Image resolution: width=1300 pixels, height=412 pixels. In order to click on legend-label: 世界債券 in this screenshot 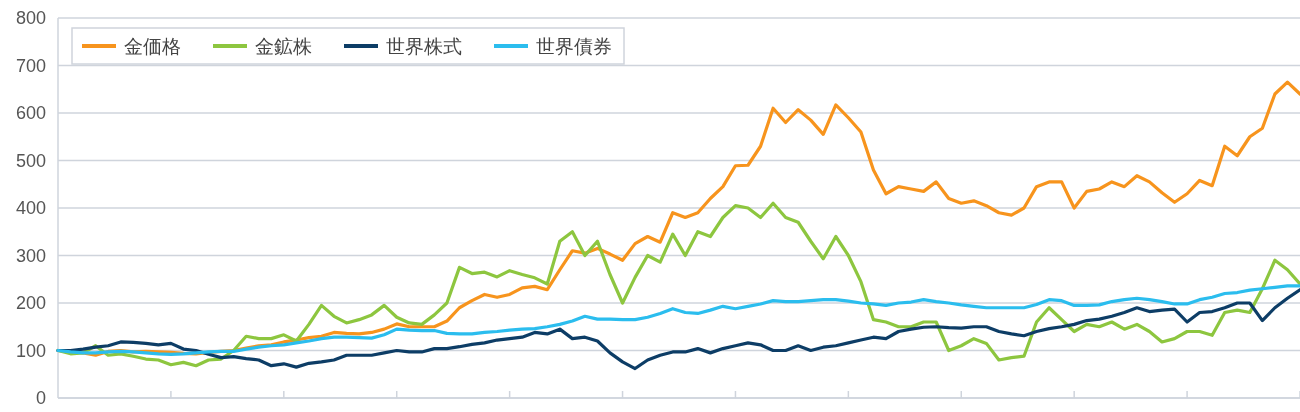, I will do `click(574, 46)`.